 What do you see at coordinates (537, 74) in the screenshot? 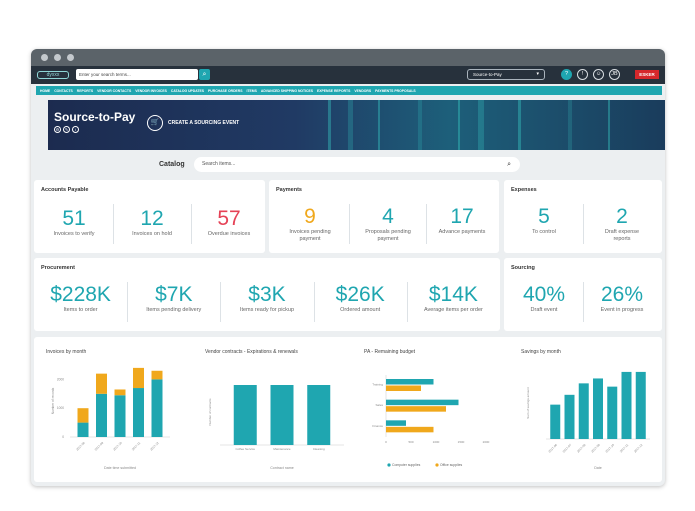
I see `chevron-down-icon: ▾` at bounding box center [537, 74].